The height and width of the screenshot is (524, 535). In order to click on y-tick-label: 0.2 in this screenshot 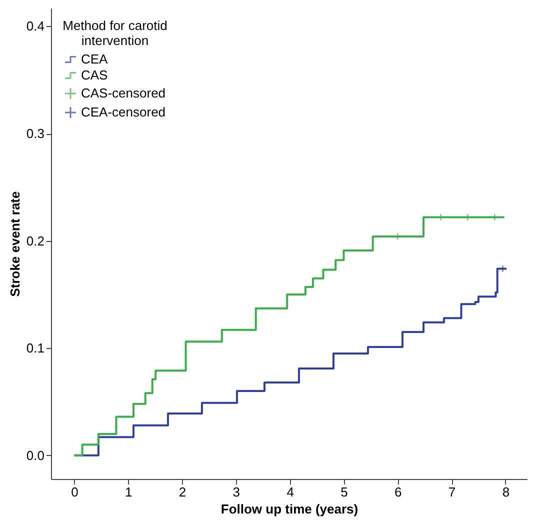, I will do `click(35, 240)`.